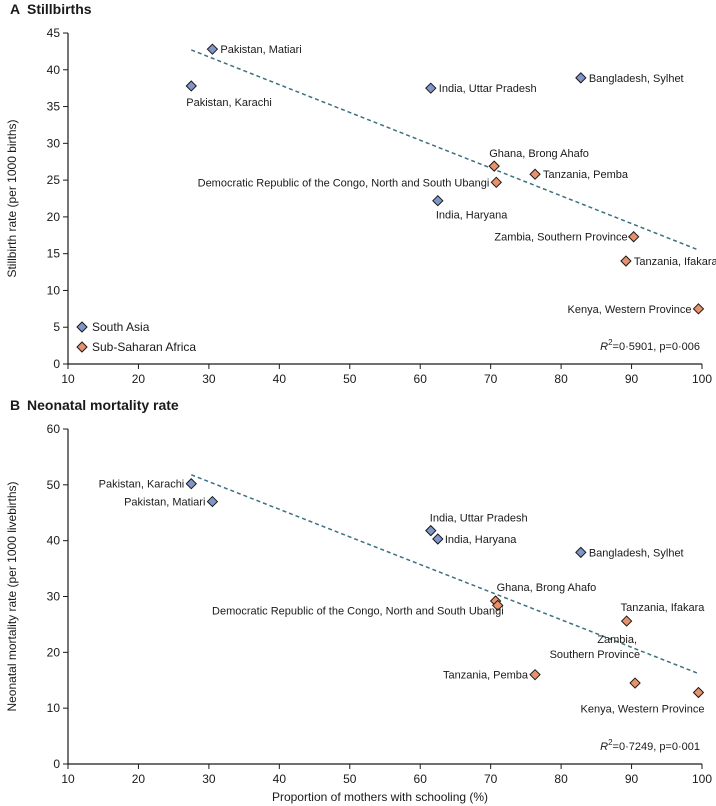 Image resolution: width=716 pixels, height=806 pixels. Describe the element at coordinates (54, 107) in the screenshot. I see `y-tick-label: 35` at that location.